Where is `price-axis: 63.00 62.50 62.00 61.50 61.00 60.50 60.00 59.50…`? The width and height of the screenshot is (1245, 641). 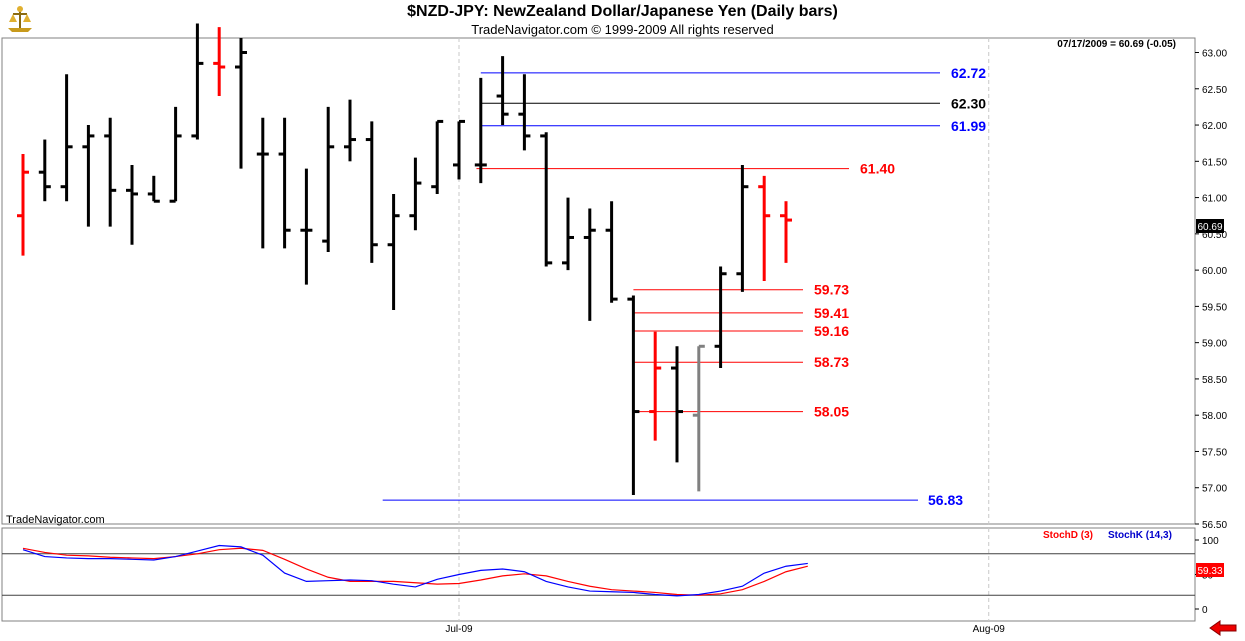 price-axis: 63.00 62.50 62.00 61.50 61.00 60.50 60.00 59.50… is located at coordinates (1211, 290).